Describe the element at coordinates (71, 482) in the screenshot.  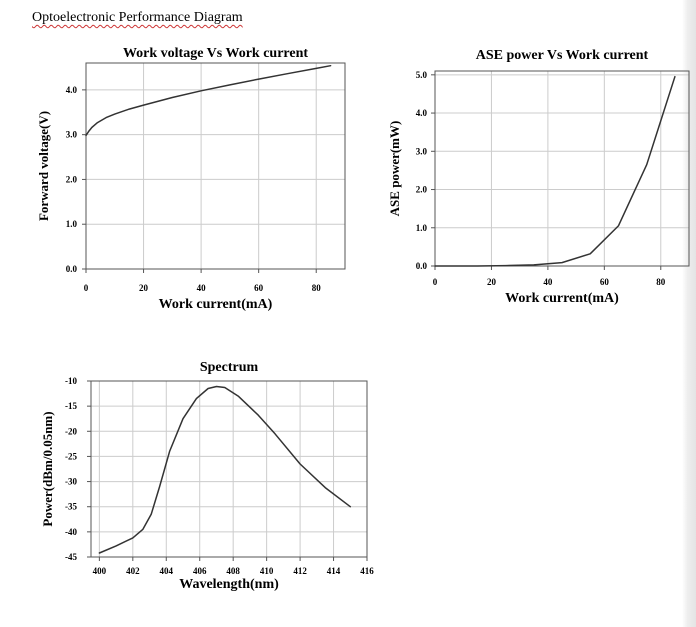
I see `spectrum-y-tick-label: -30` at that location.